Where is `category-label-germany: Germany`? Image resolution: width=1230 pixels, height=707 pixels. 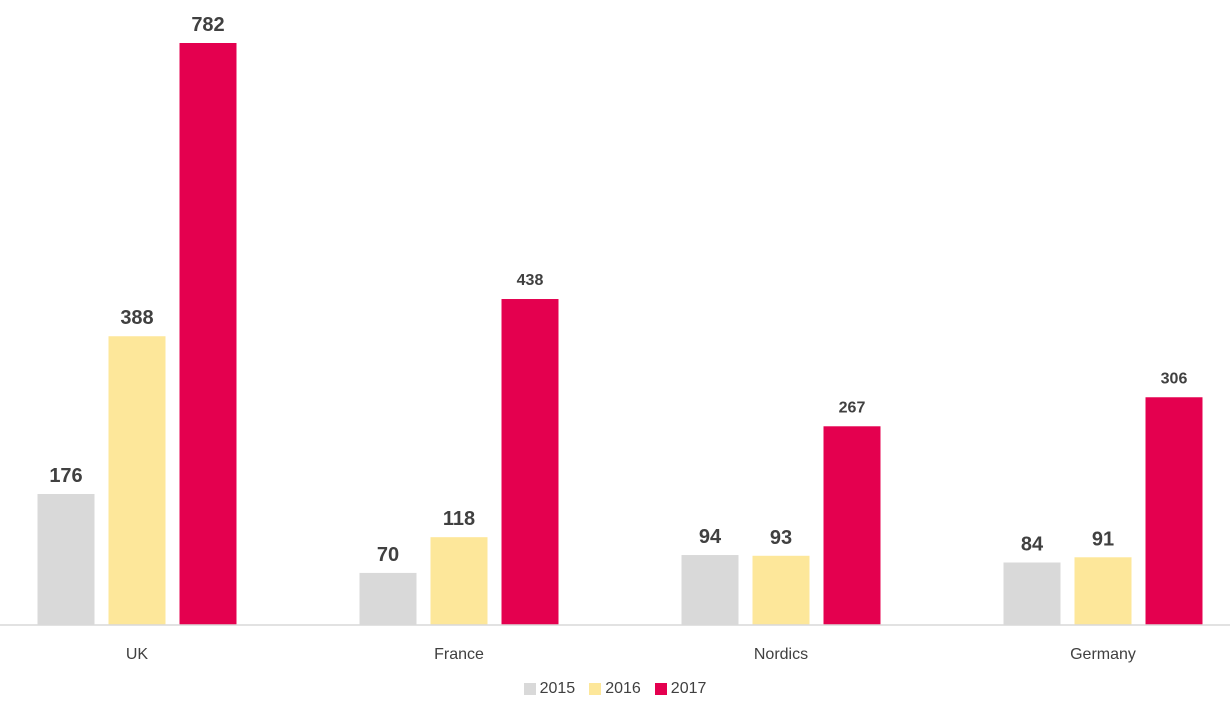 category-label-germany: Germany is located at coordinates (1103, 654).